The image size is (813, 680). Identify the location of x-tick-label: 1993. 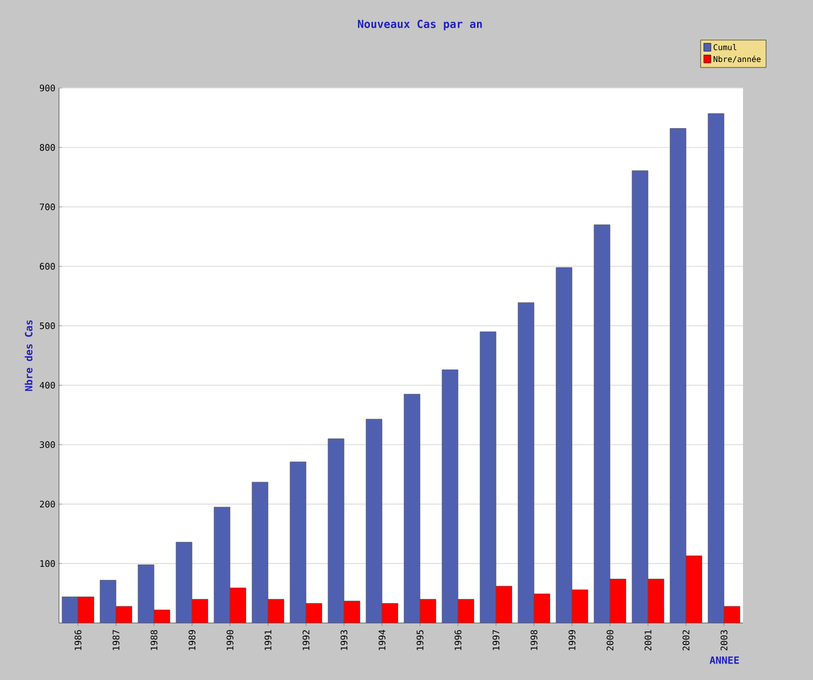
(344, 640).